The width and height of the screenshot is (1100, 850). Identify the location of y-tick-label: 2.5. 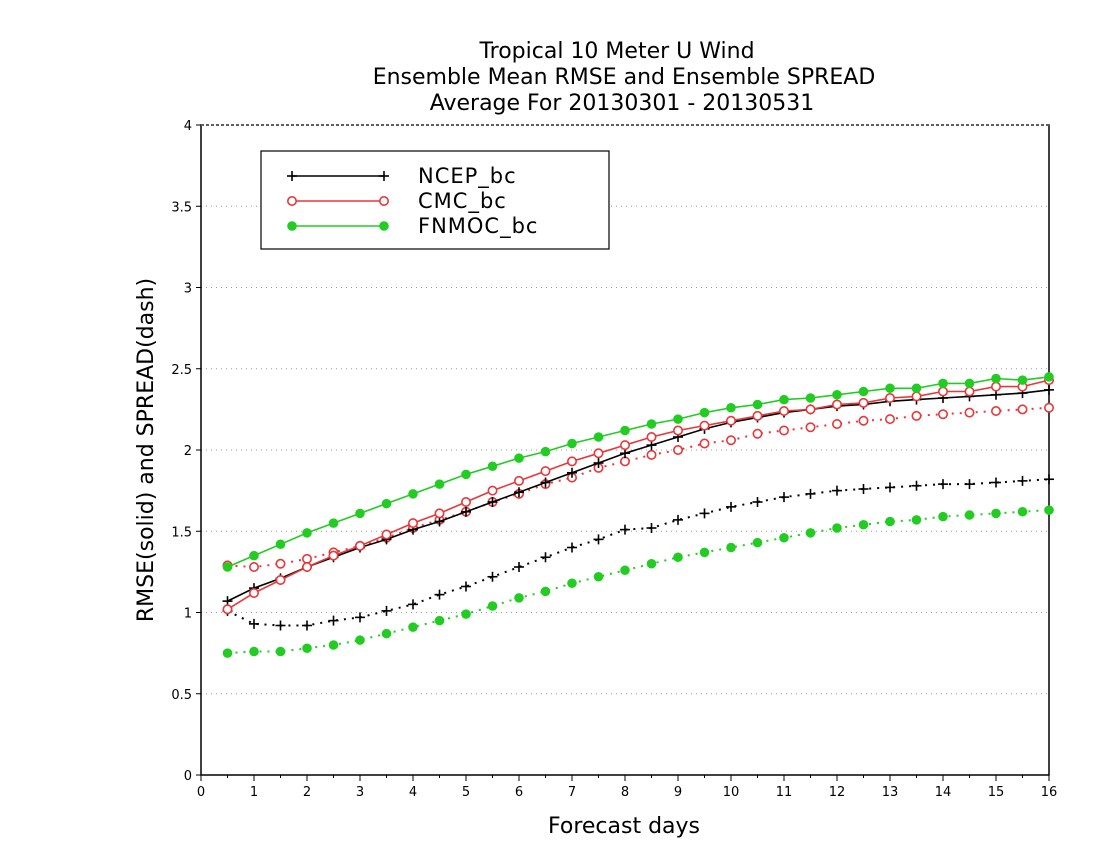
(181, 370).